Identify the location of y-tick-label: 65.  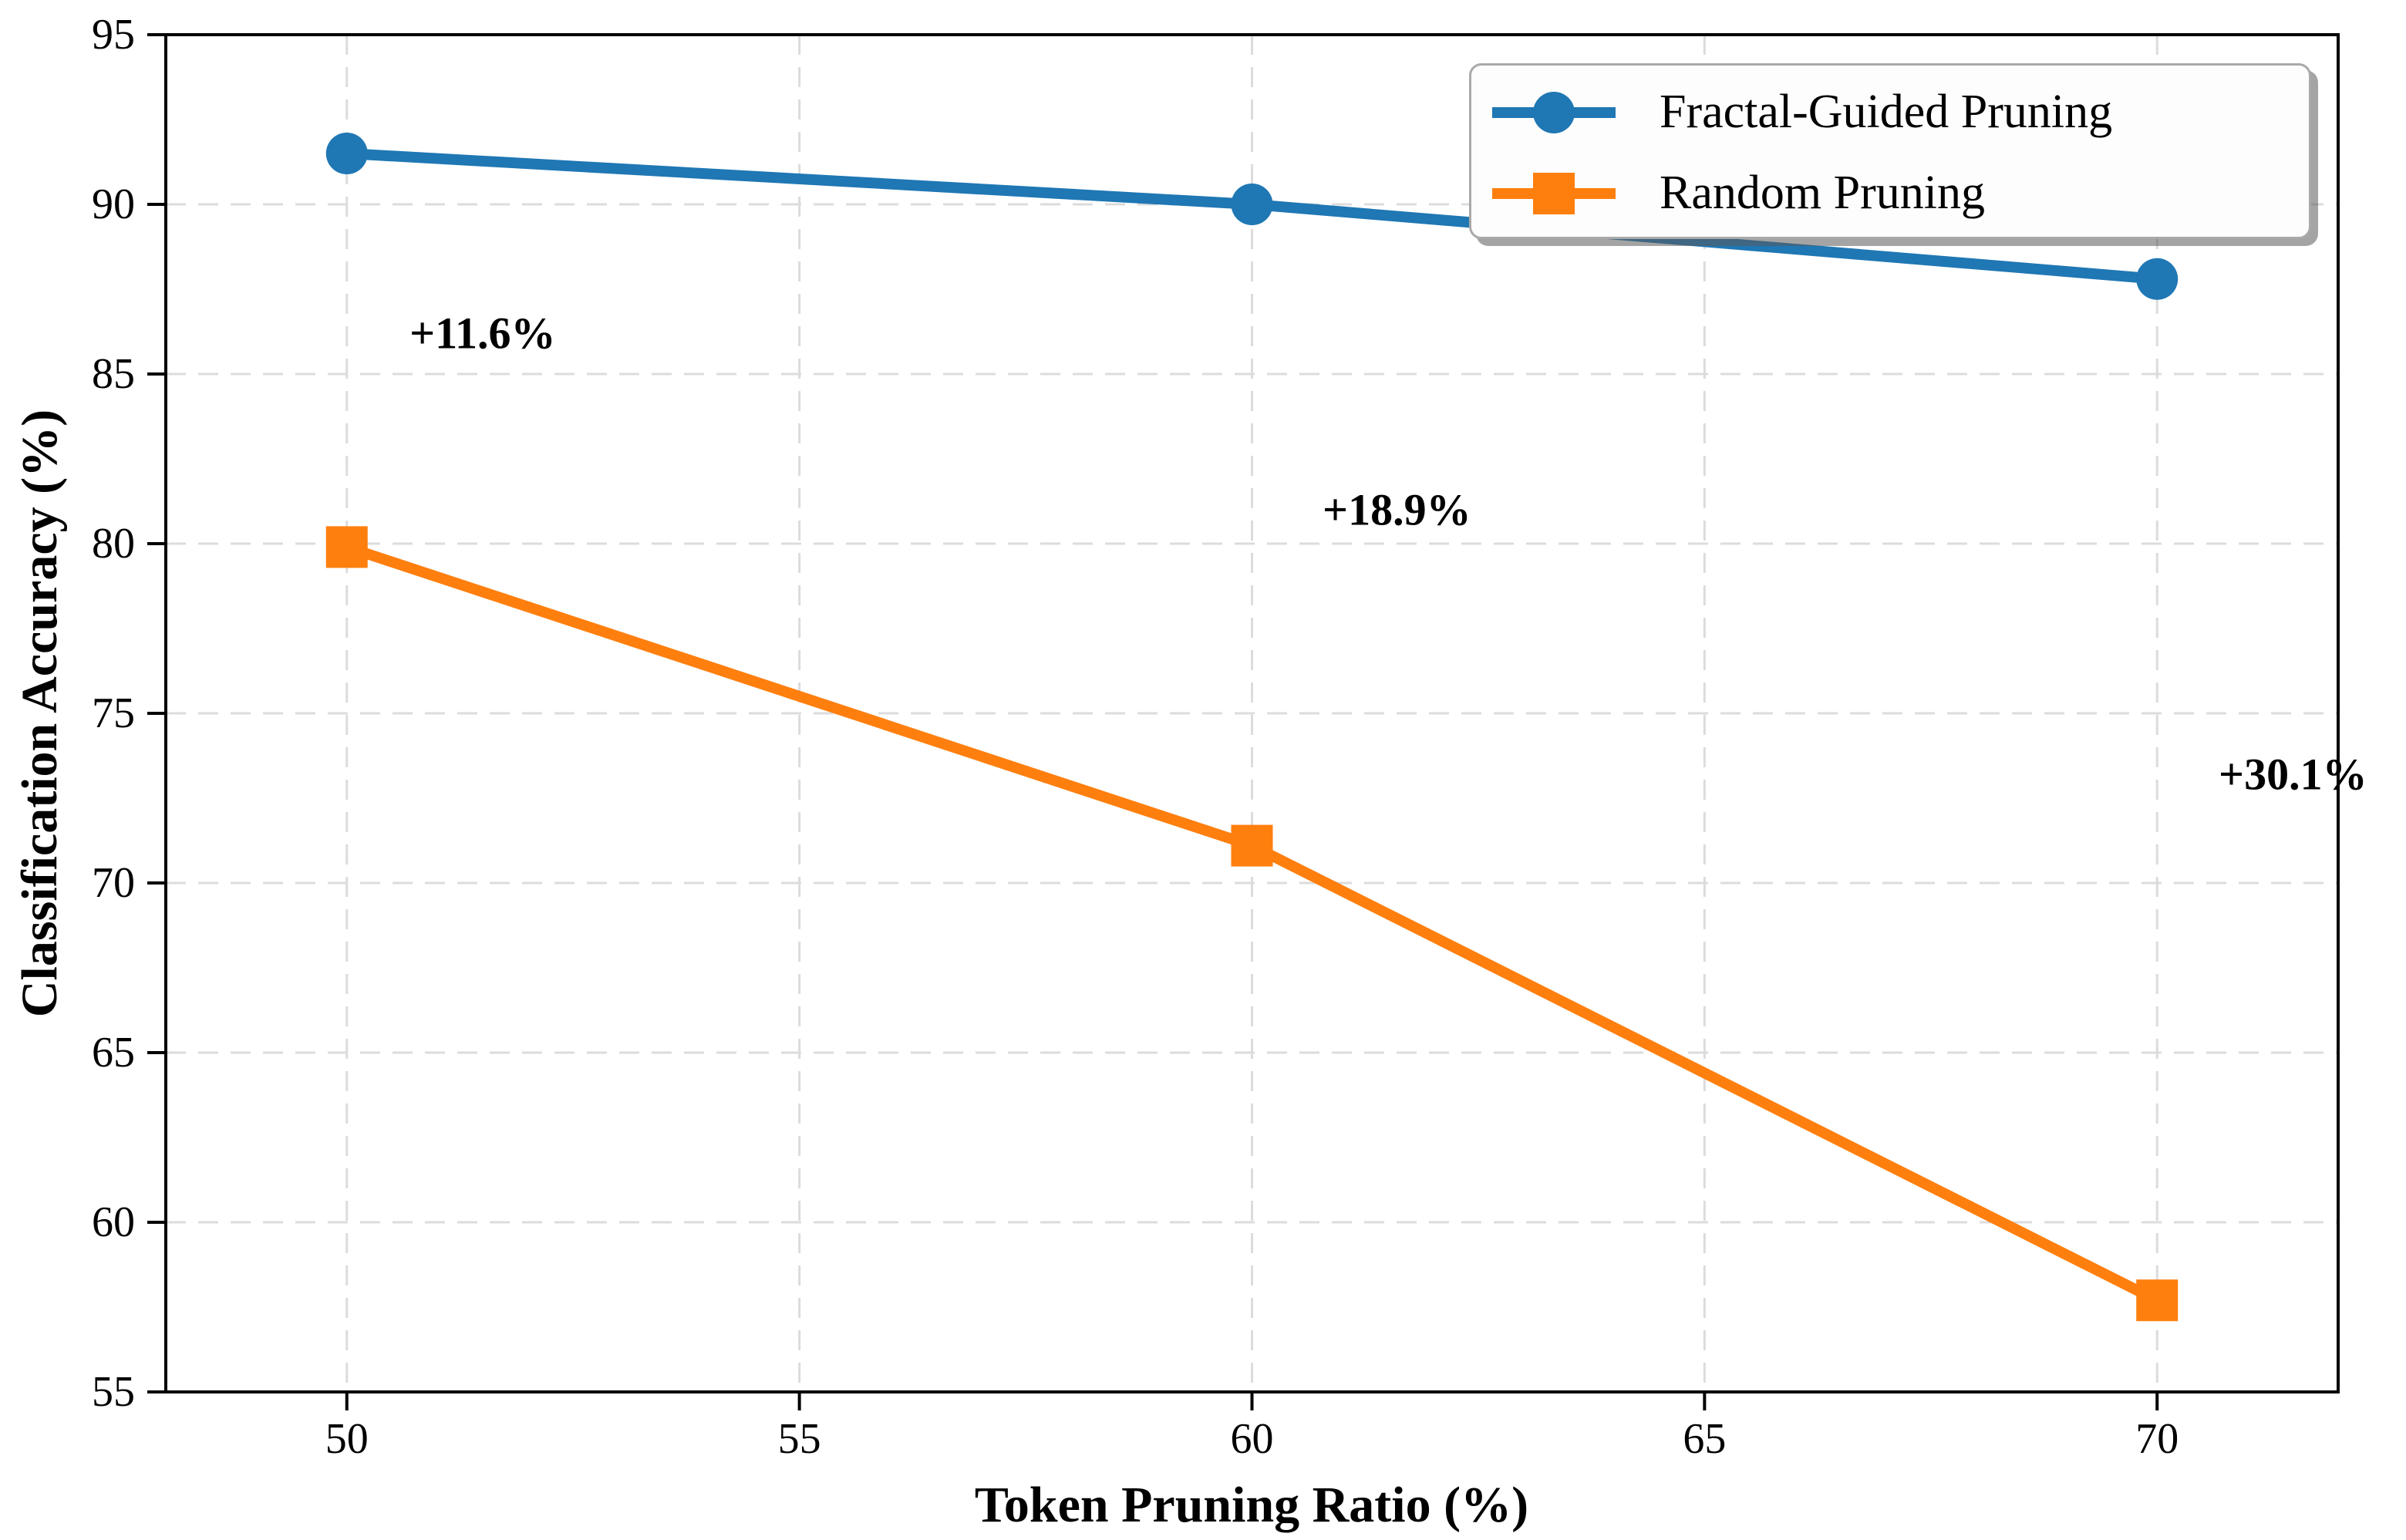
(114, 1053).